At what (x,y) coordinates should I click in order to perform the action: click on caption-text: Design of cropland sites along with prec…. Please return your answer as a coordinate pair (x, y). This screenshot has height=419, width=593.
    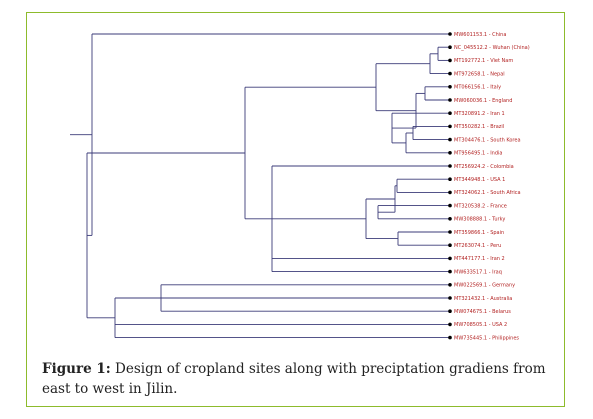
    Looking at the image, I should click on (294, 379).